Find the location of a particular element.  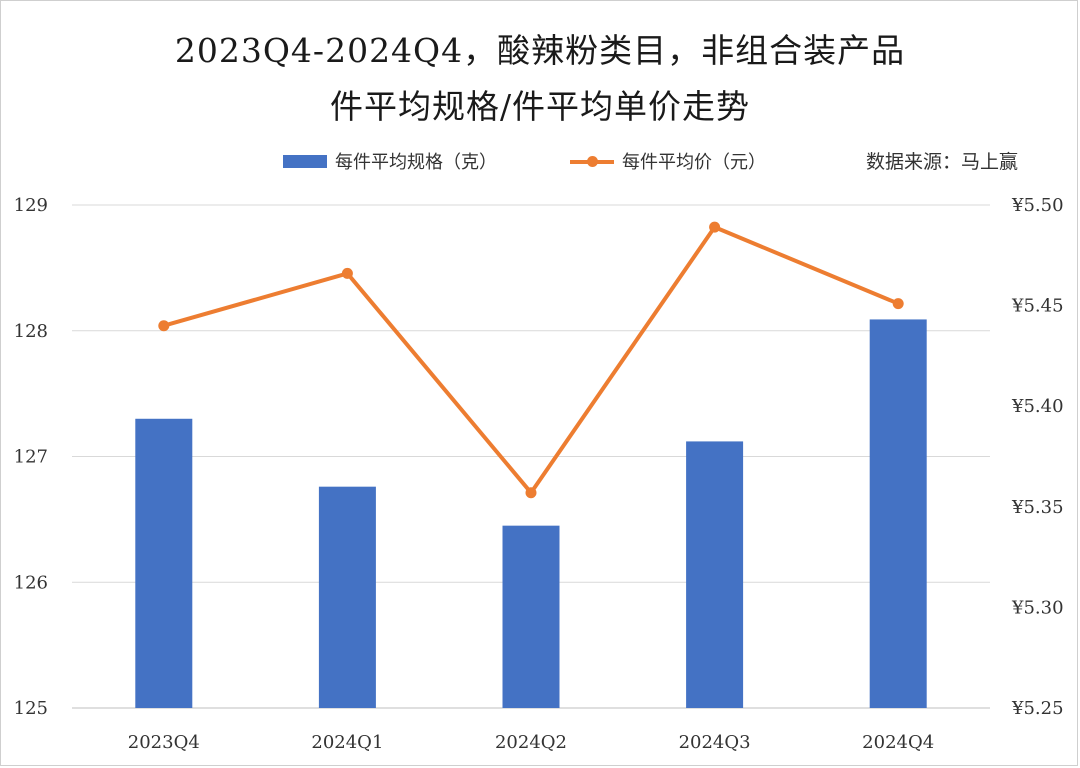

y-right-tick-label: ¥5.45 is located at coordinates (1037, 306).